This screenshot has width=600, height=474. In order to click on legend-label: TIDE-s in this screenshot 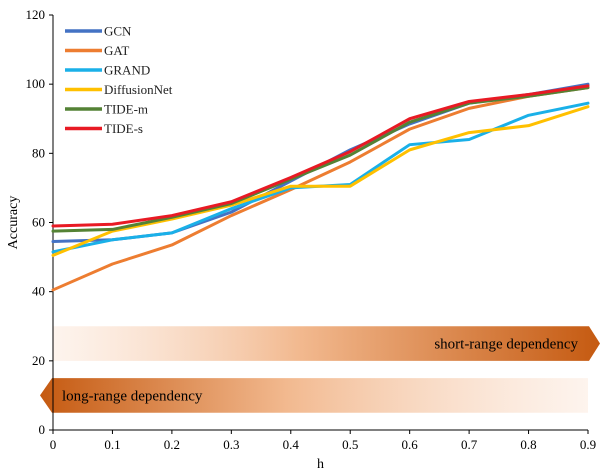, I will do `click(123, 128)`.